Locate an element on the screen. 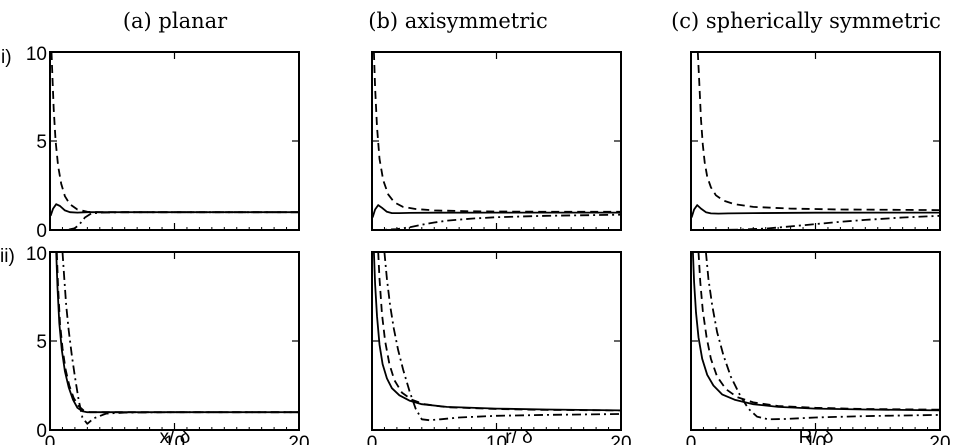  panel-r1-c1-xtick-label: 10 is located at coordinates (496, 439).